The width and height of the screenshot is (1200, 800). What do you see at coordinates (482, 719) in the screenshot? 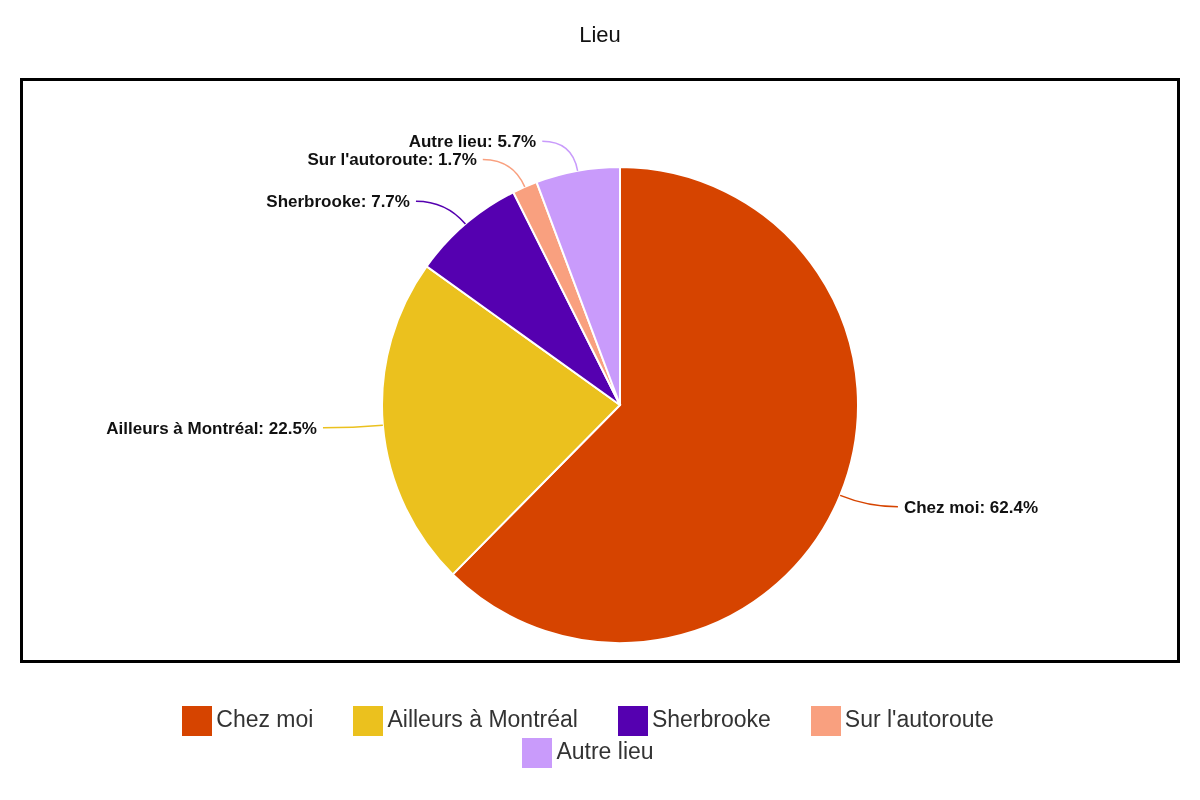
I see `legend-label: Ailleurs à Montréal` at bounding box center [482, 719].